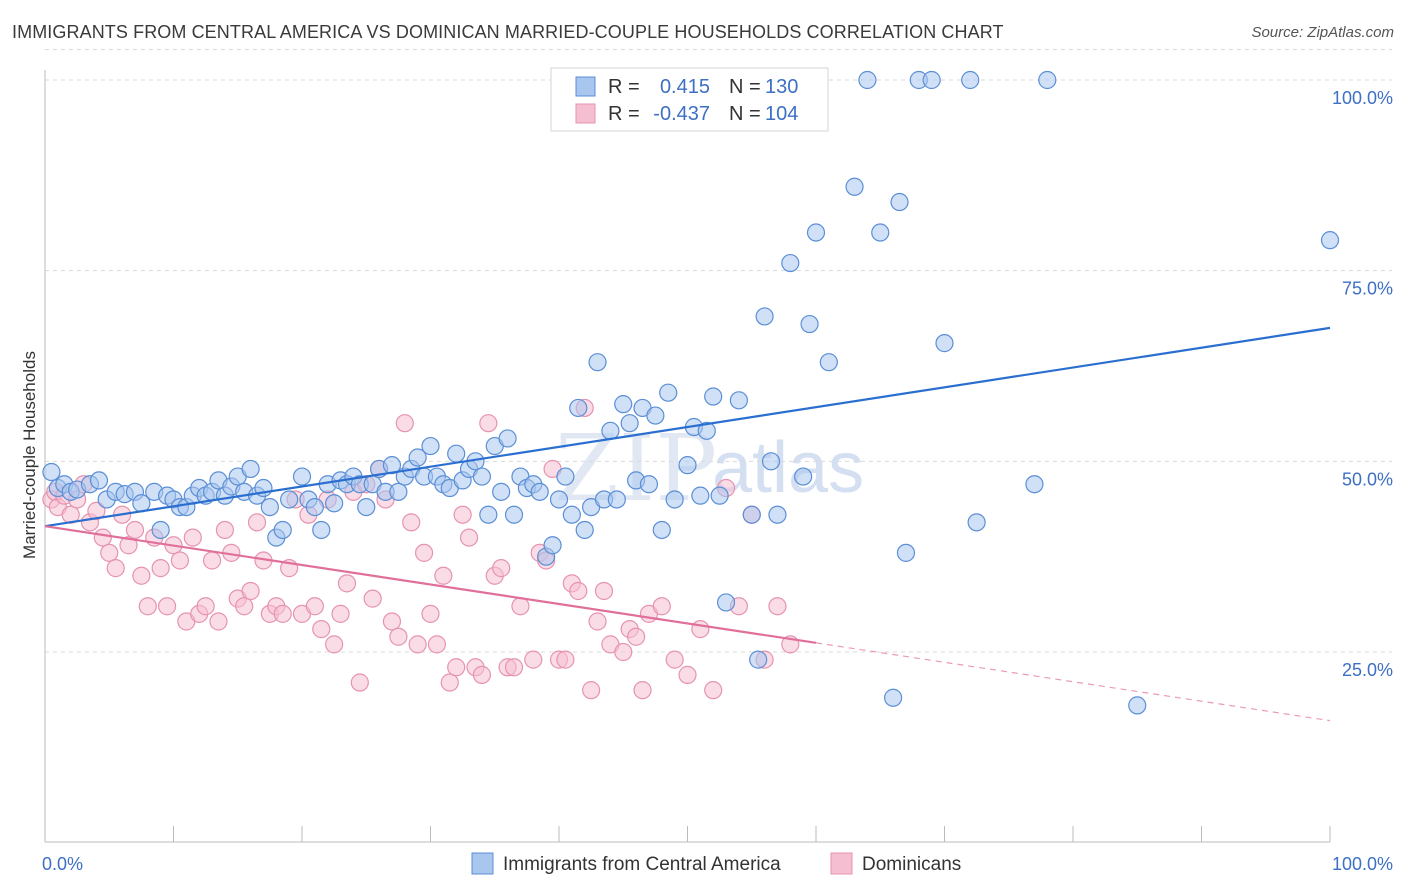  What do you see at coordinates (1367, 670) in the screenshot?
I see `y-tick-label-25: 25.0%` at bounding box center [1367, 670].